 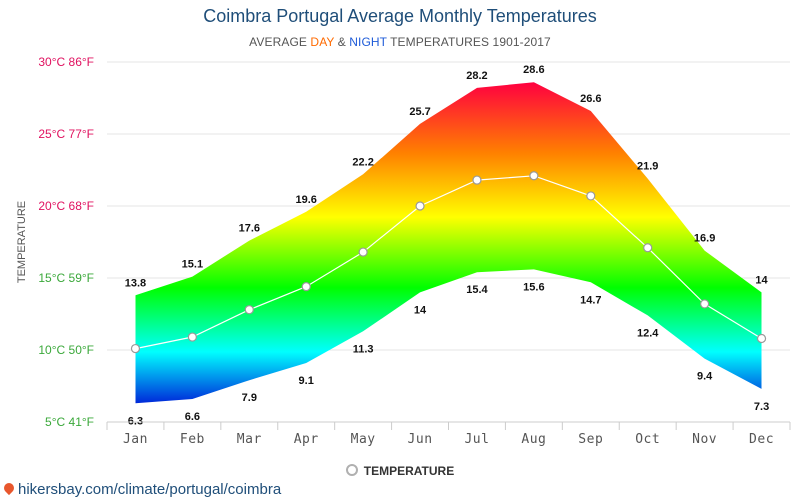 I want to click on x-tick-label: Mar, so click(x=249, y=439).